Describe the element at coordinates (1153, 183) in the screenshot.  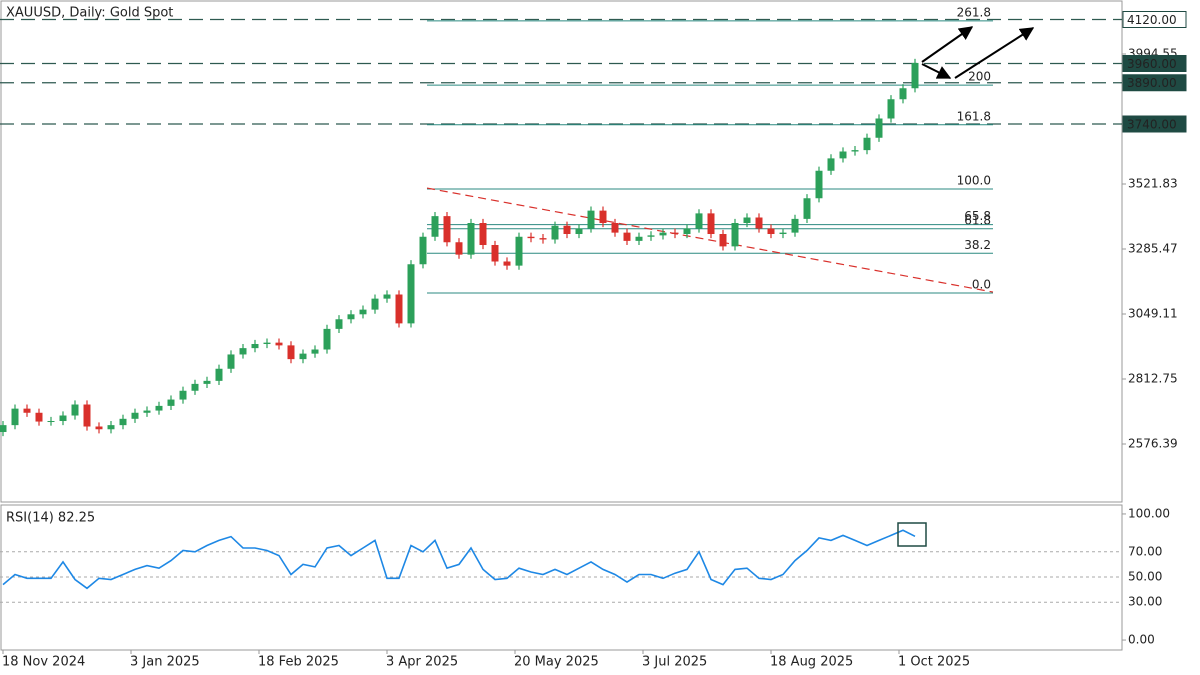
I see `y-tick-label: 3521.83` at that location.